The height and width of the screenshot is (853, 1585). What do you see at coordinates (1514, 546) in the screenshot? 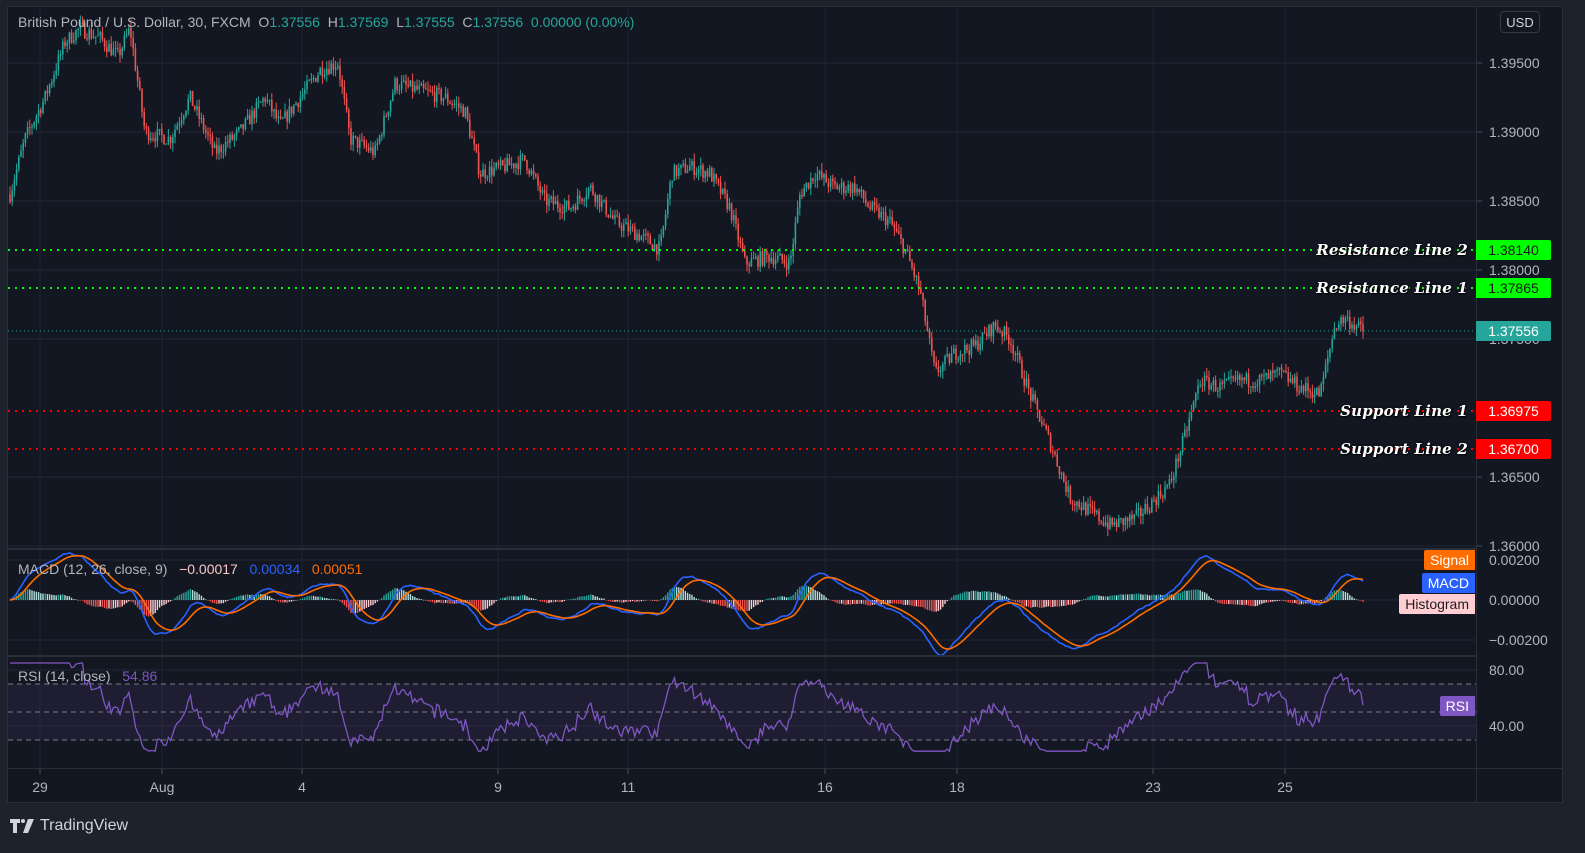
I see `price-tick-label: 1.36000` at bounding box center [1514, 546].